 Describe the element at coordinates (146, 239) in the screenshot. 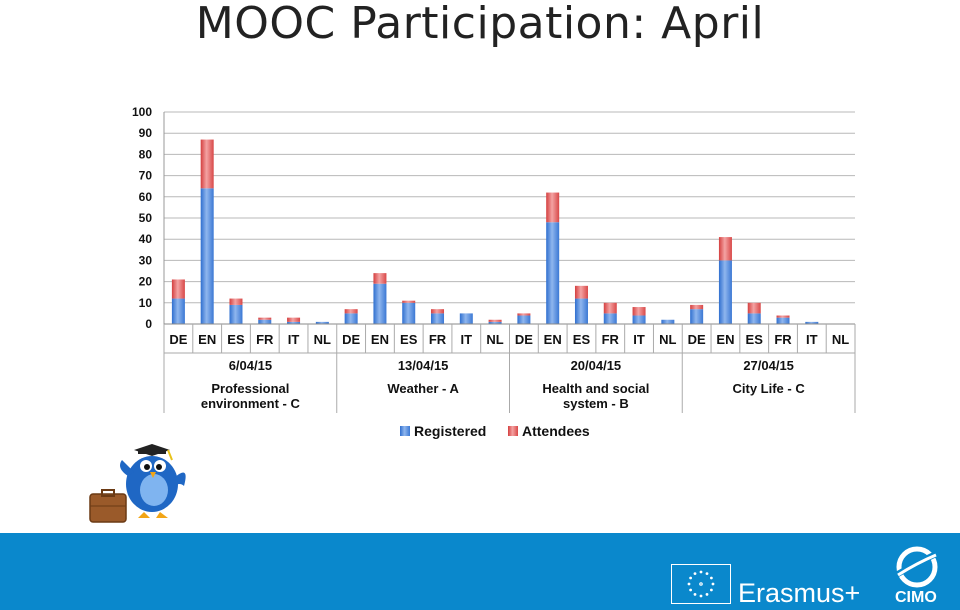

I see `y-tick-label: 40` at that location.